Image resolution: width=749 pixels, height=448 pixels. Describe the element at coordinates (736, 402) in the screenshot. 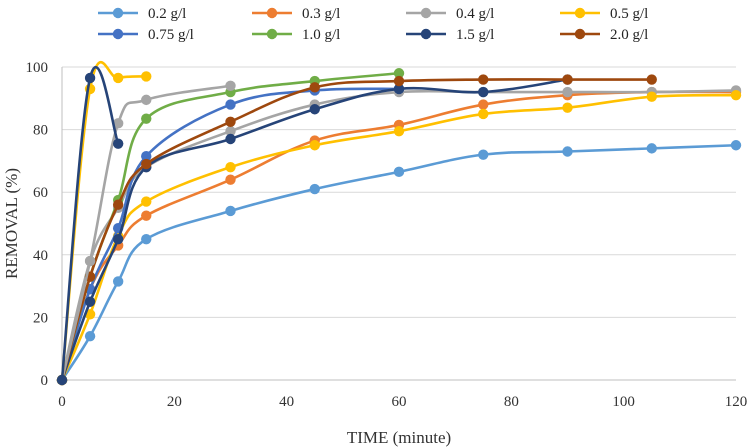

I see `x-tick-label: 120` at that location.